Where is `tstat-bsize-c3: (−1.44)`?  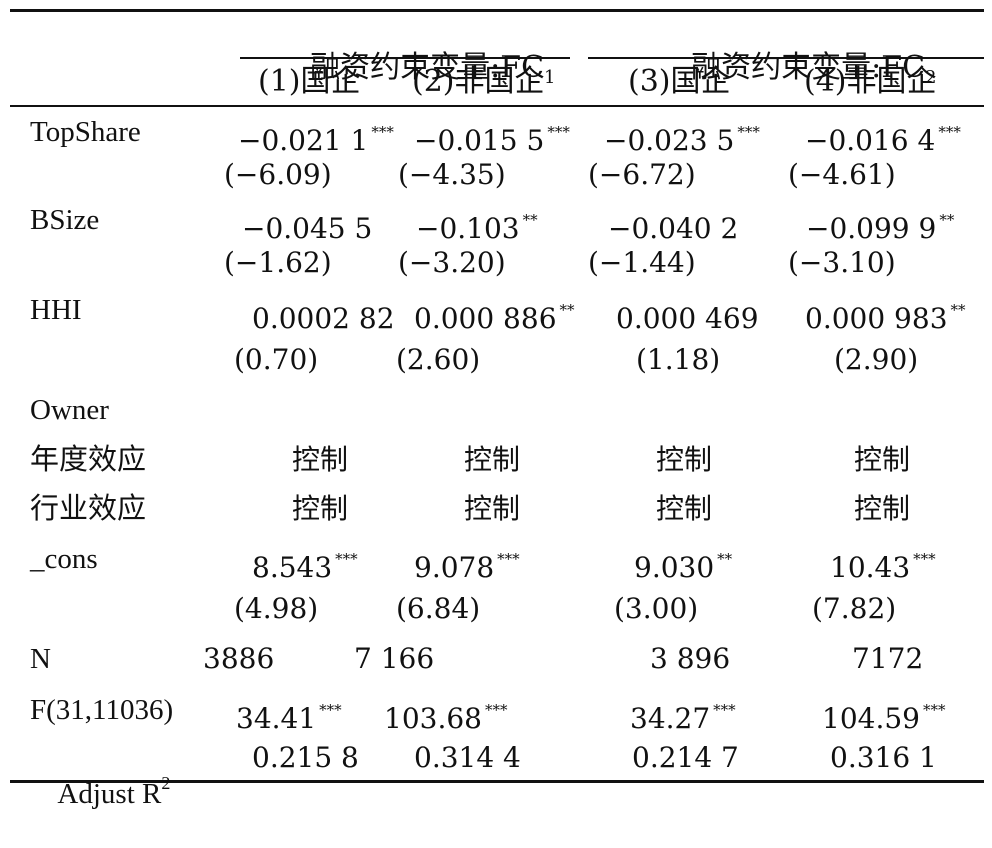 tstat-bsize-c3: (−1.44) is located at coordinates (642, 262).